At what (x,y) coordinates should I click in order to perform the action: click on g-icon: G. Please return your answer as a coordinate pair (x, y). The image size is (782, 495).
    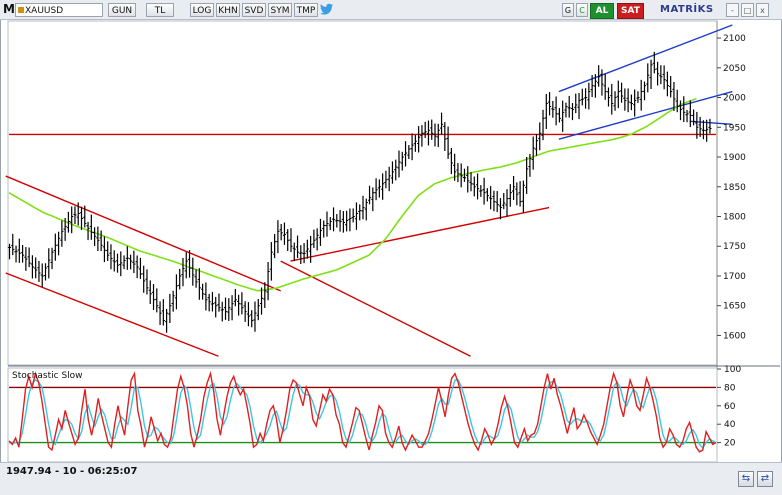
    Looking at the image, I should click on (568, 10).